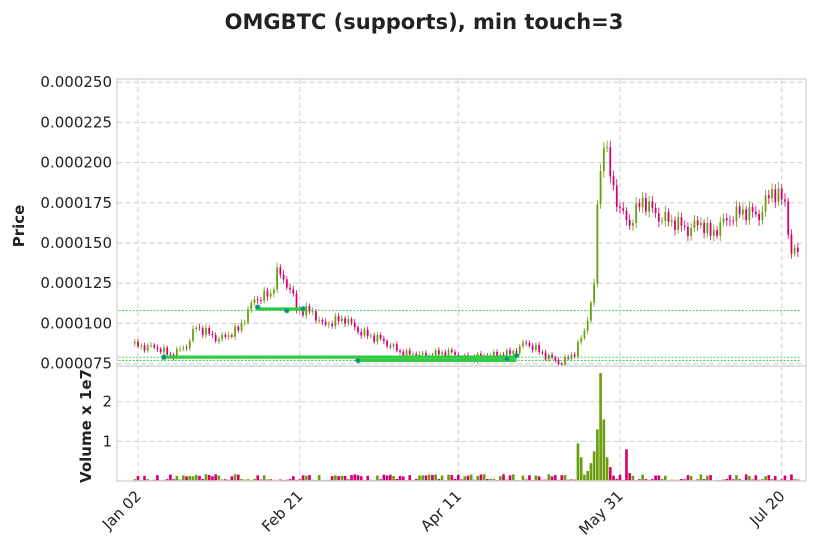 Image resolution: width=817 pixels, height=552 pixels. Describe the element at coordinates (121, 510) in the screenshot. I see `x-tick-label: Jan 02` at that location.